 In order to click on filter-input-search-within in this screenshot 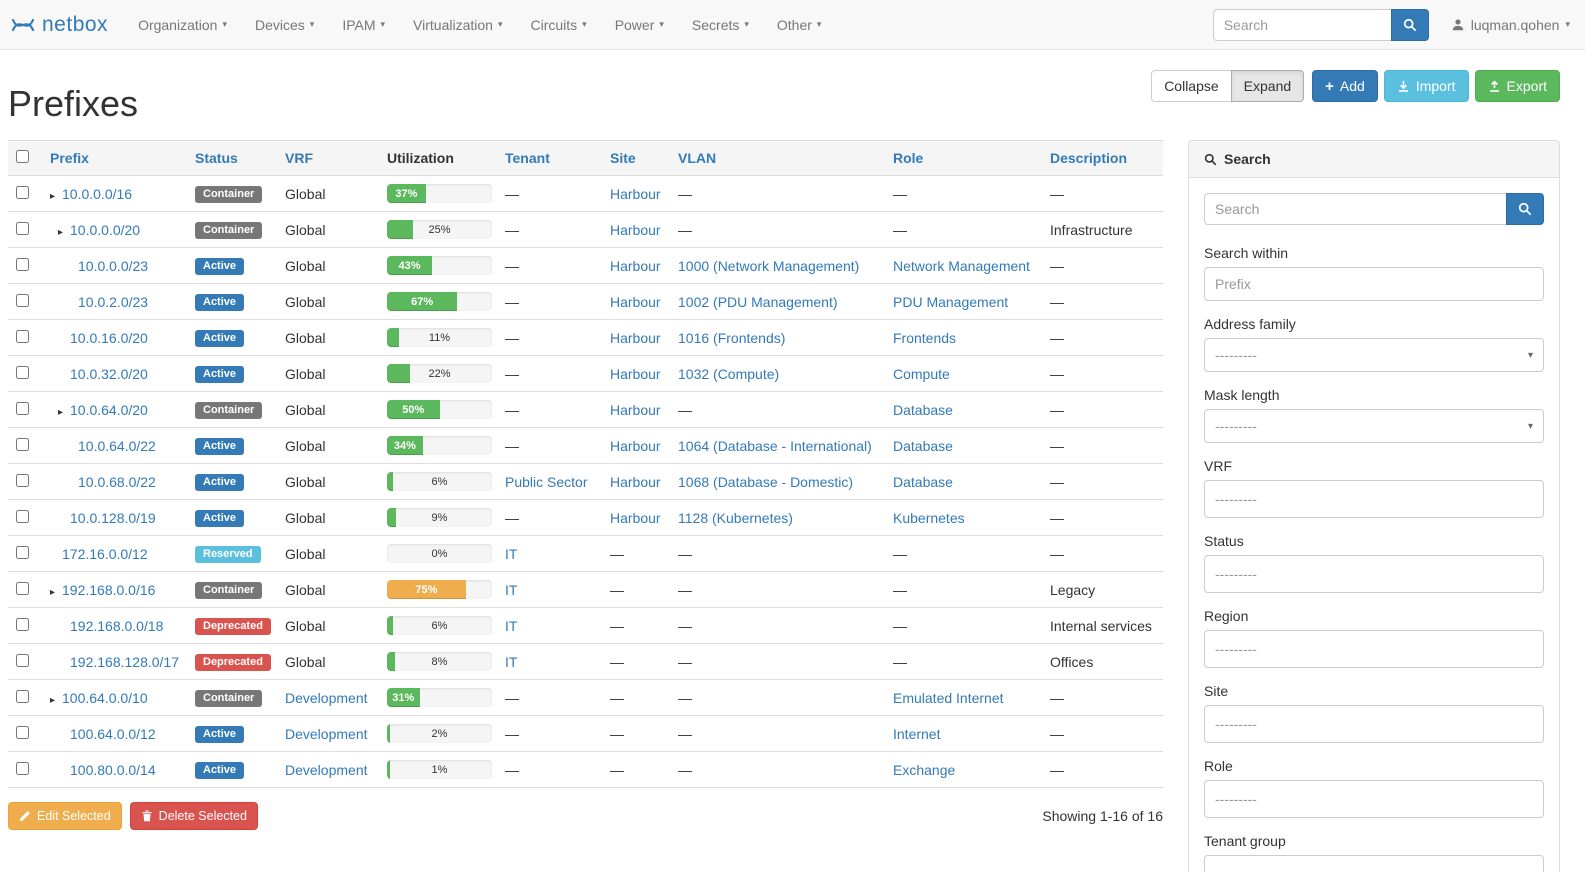, I will do `click(1374, 284)`.